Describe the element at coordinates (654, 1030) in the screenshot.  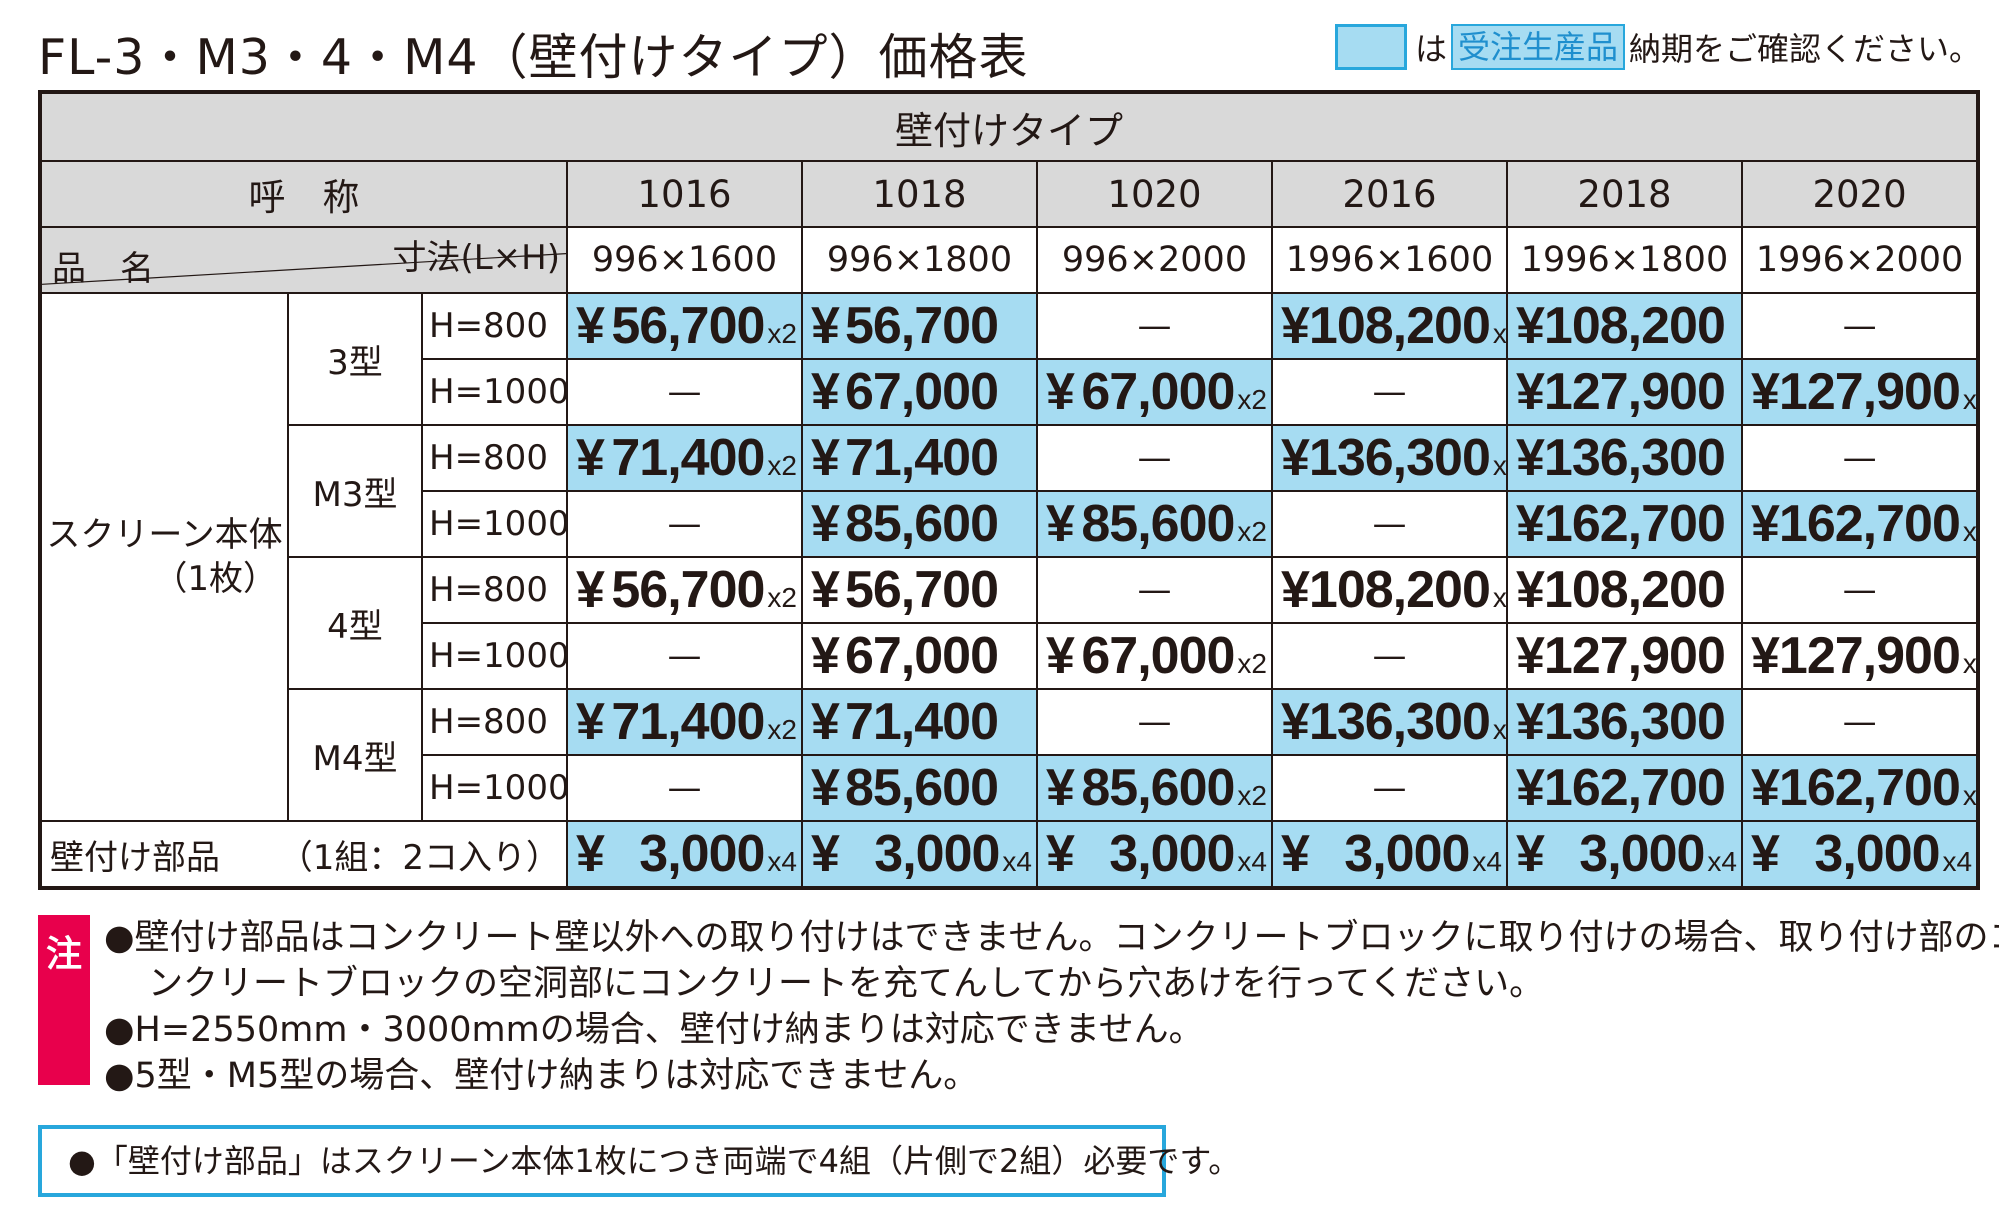
I see `note-line: ●H=2550mm・3000mmの場合、壁付け納まりは対応できません。` at that location.